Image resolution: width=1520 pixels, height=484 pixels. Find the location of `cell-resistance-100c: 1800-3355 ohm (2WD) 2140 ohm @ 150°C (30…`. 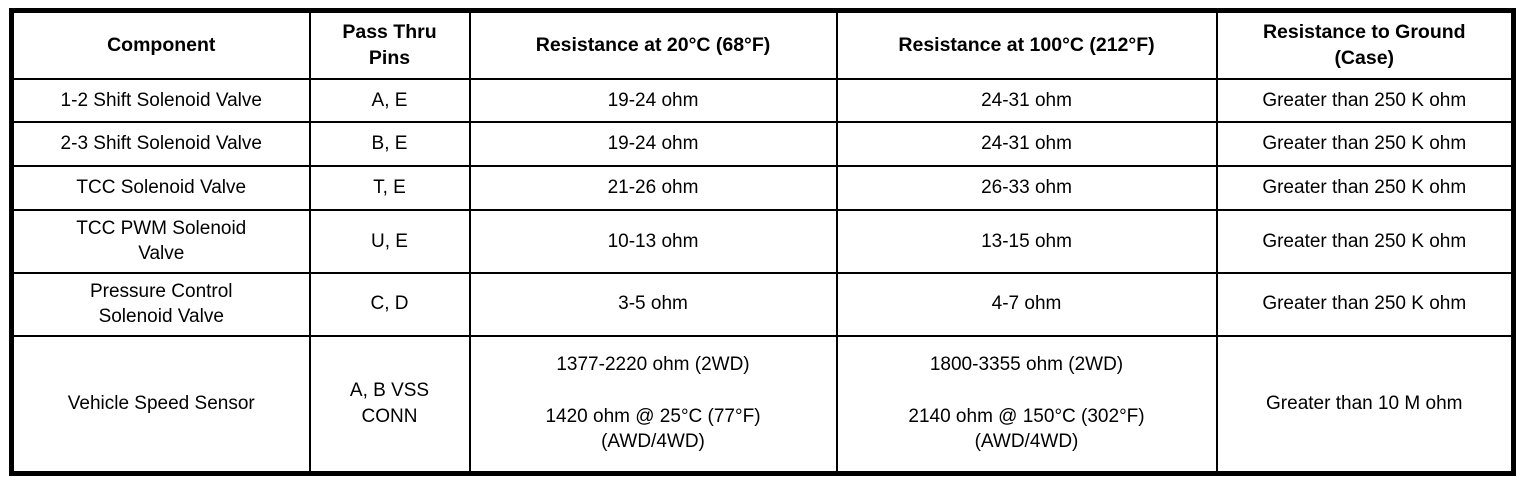

cell-resistance-100c: 1800-3355 ohm (2WD) 2140 ohm @ 150°C (30… is located at coordinates (1026, 404).